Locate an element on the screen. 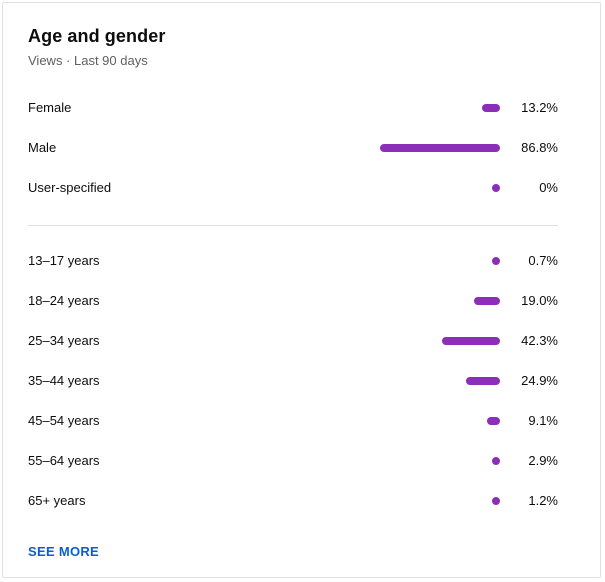 This screenshot has width=605, height=582. see-more-link: SEE MORE is located at coordinates (64, 551).